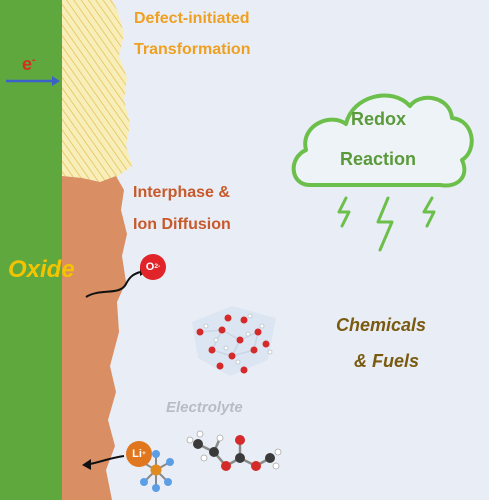  What do you see at coordinates (182, 224) in the screenshot?
I see `interphase-label-line2: Ion Diffusion` at bounding box center [182, 224].